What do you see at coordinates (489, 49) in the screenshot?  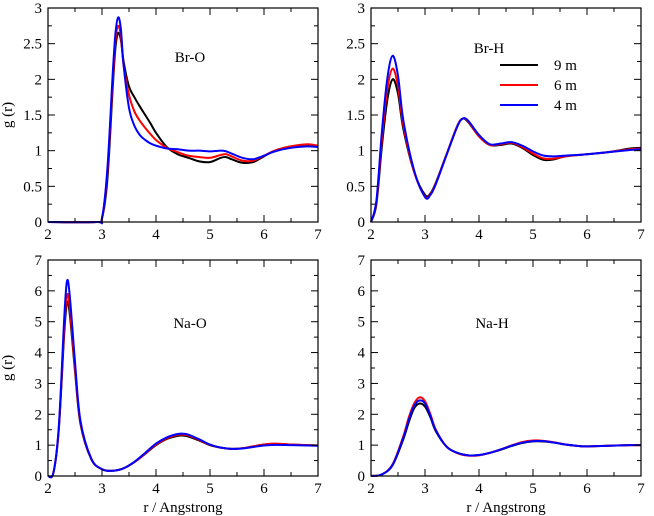 I see `panel-title: Br-H` at bounding box center [489, 49].